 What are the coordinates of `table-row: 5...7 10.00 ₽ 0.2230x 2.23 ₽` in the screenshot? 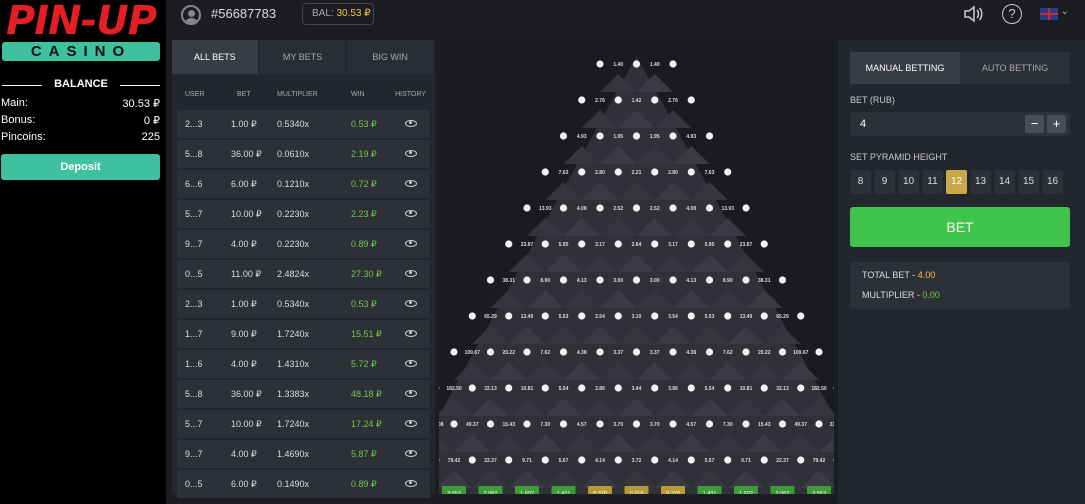 It's located at (303, 214).